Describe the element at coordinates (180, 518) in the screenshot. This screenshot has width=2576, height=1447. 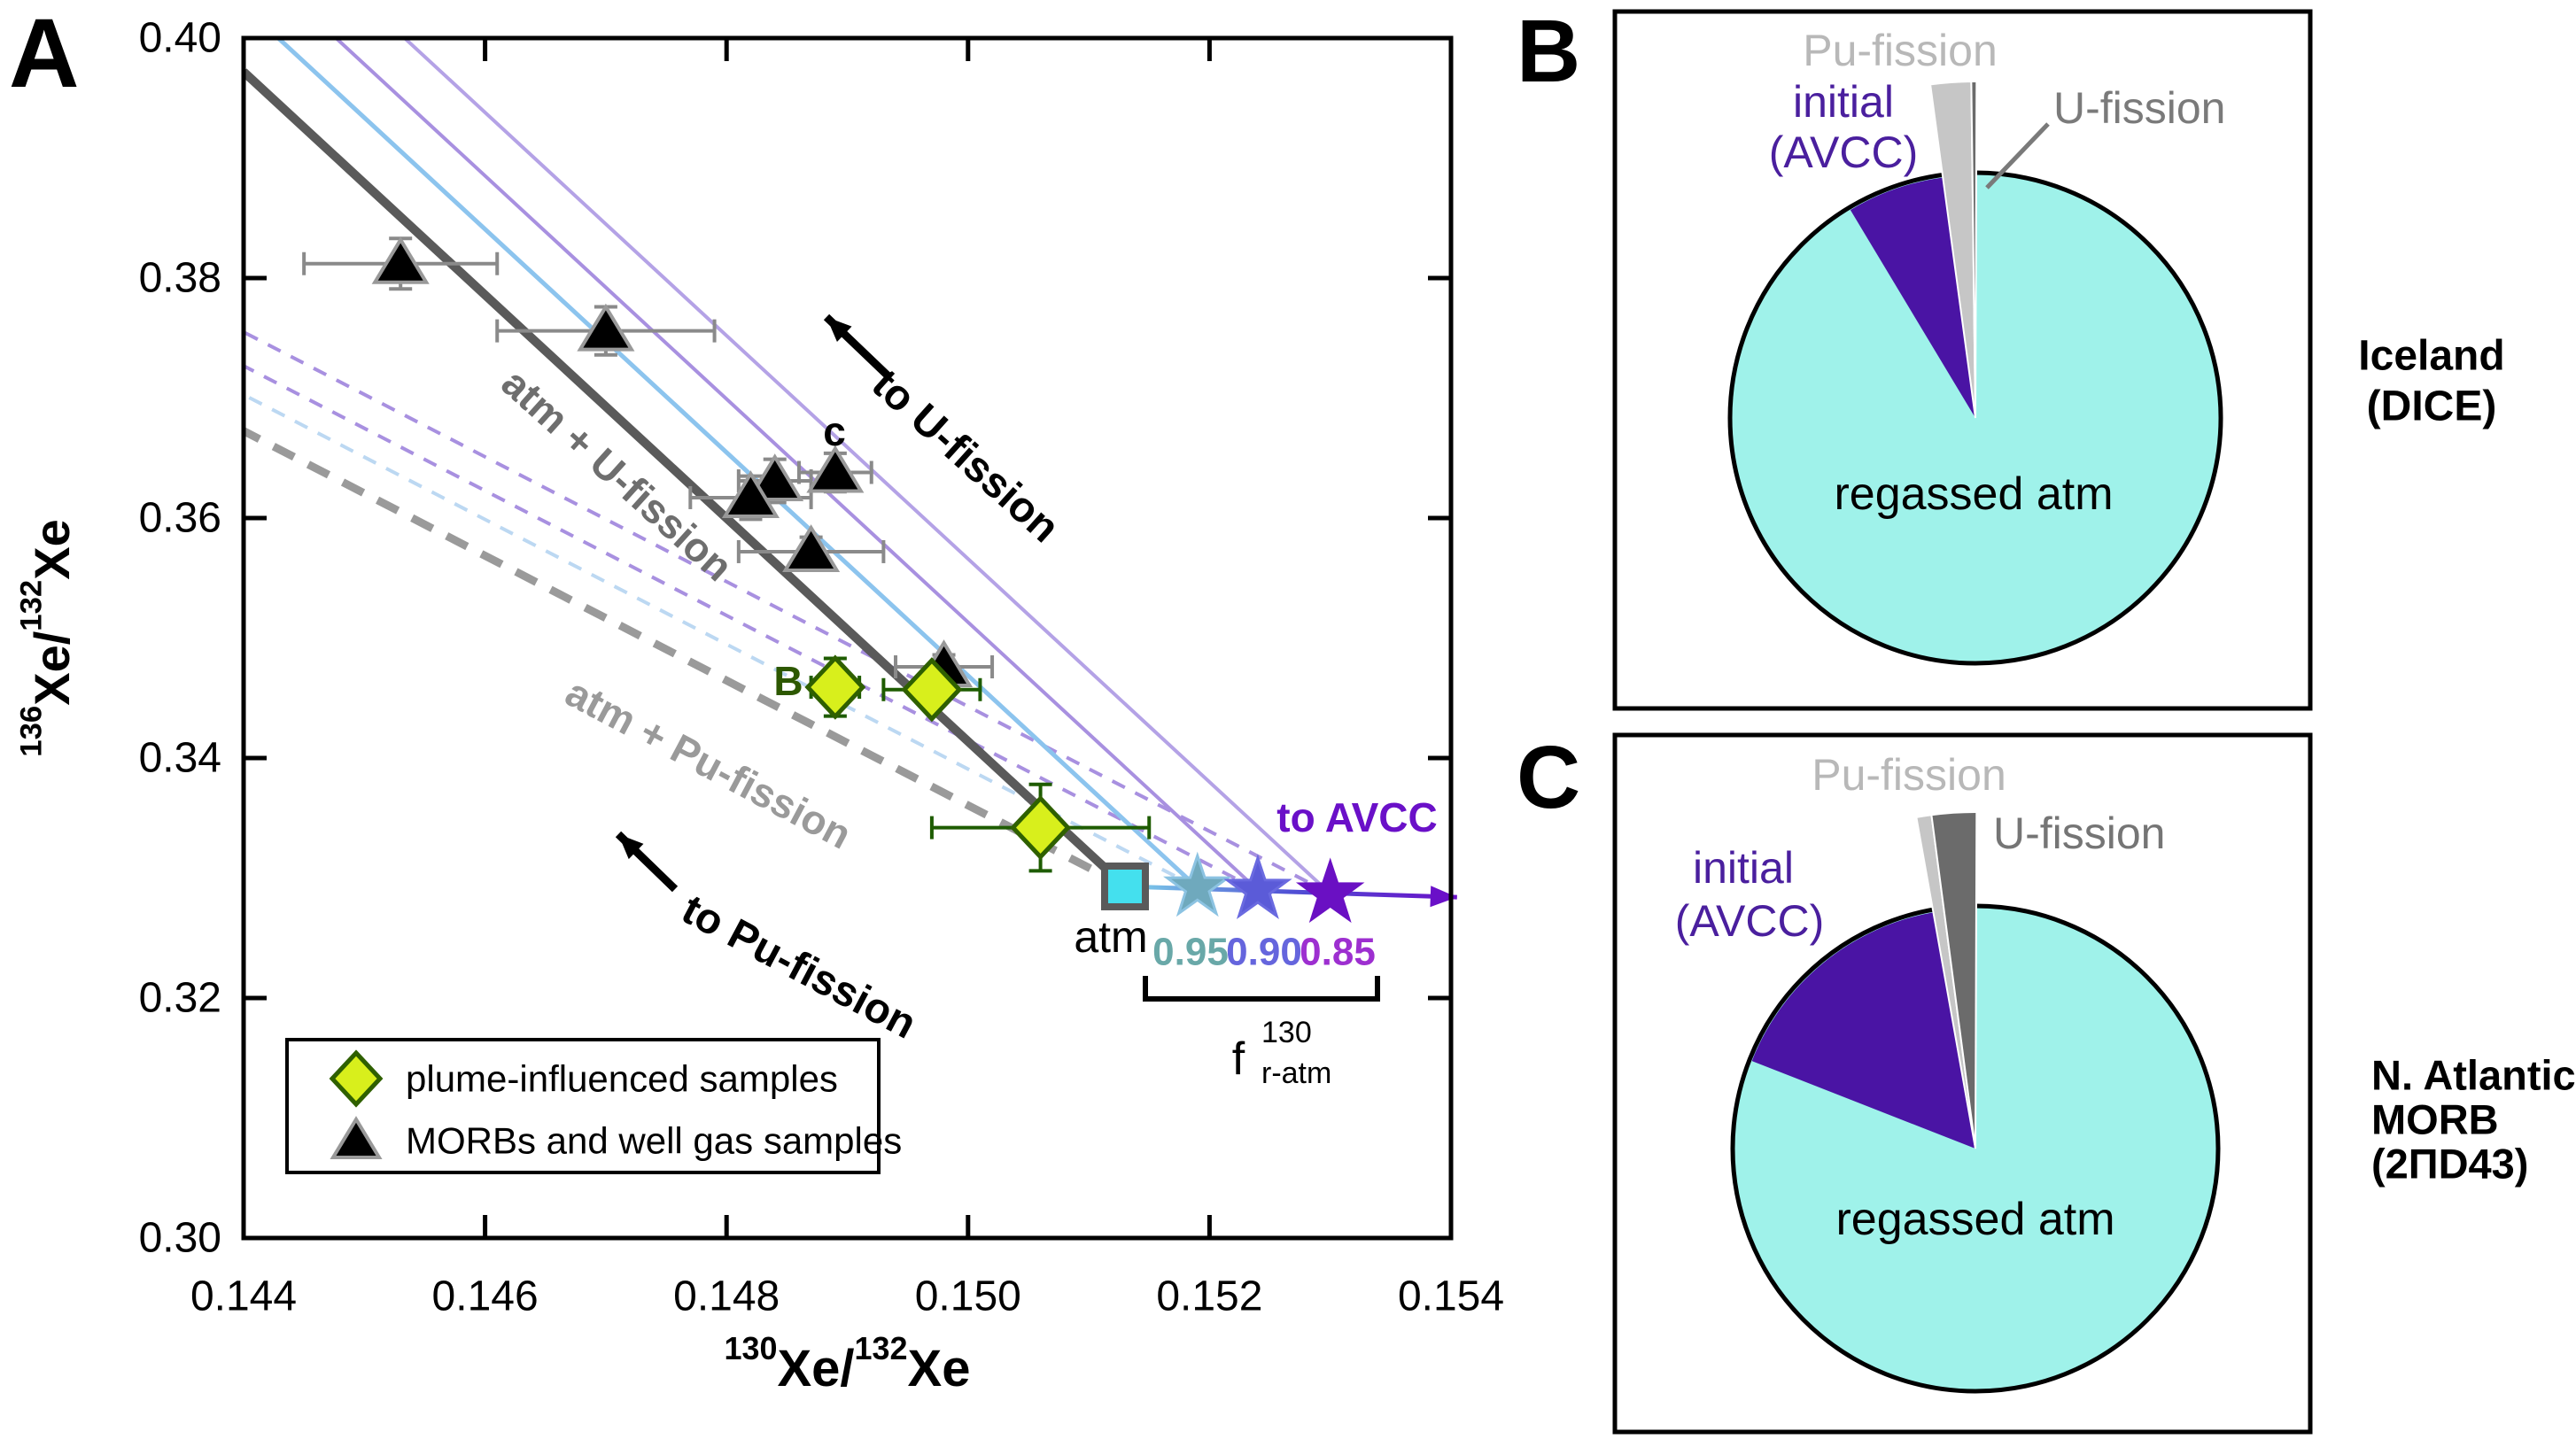
I see `y-tick-label: 0.36` at that location.